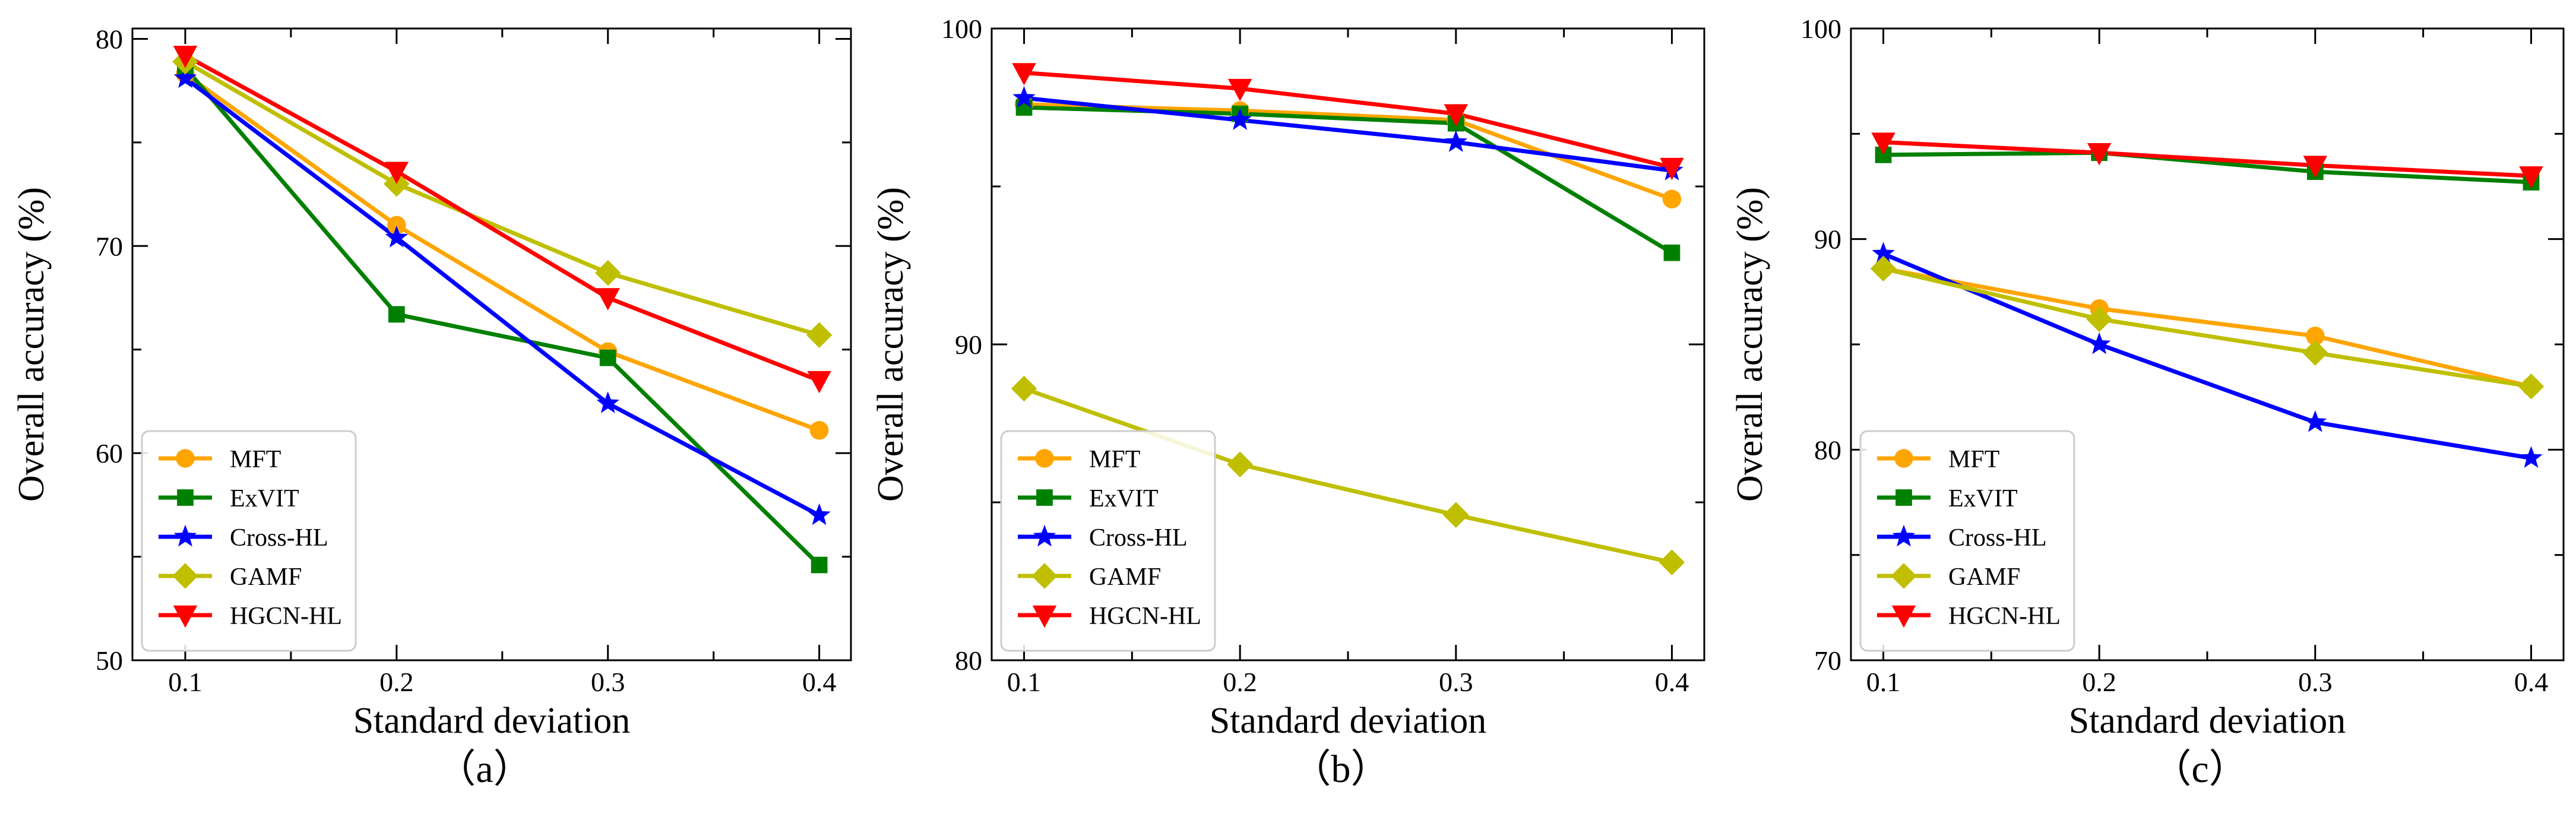 This screenshot has height=820, width=2576. I want to click on x-axis-label: Standard deviation, so click(1348, 721).